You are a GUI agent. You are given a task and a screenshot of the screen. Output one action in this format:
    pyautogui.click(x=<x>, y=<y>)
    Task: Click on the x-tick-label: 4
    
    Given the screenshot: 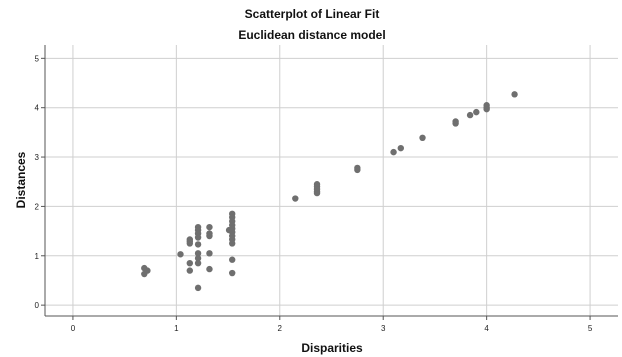 What is the action you would take?
    pyautogui.click(x=486, y=328)
    